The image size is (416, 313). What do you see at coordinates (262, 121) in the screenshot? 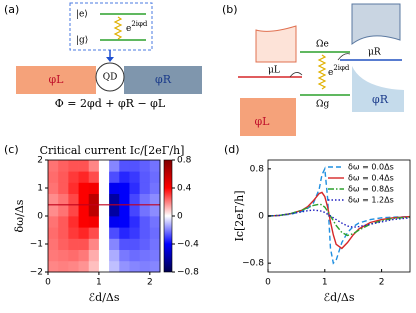
I see `lead-label: φL` at bounding box center [262, 121].